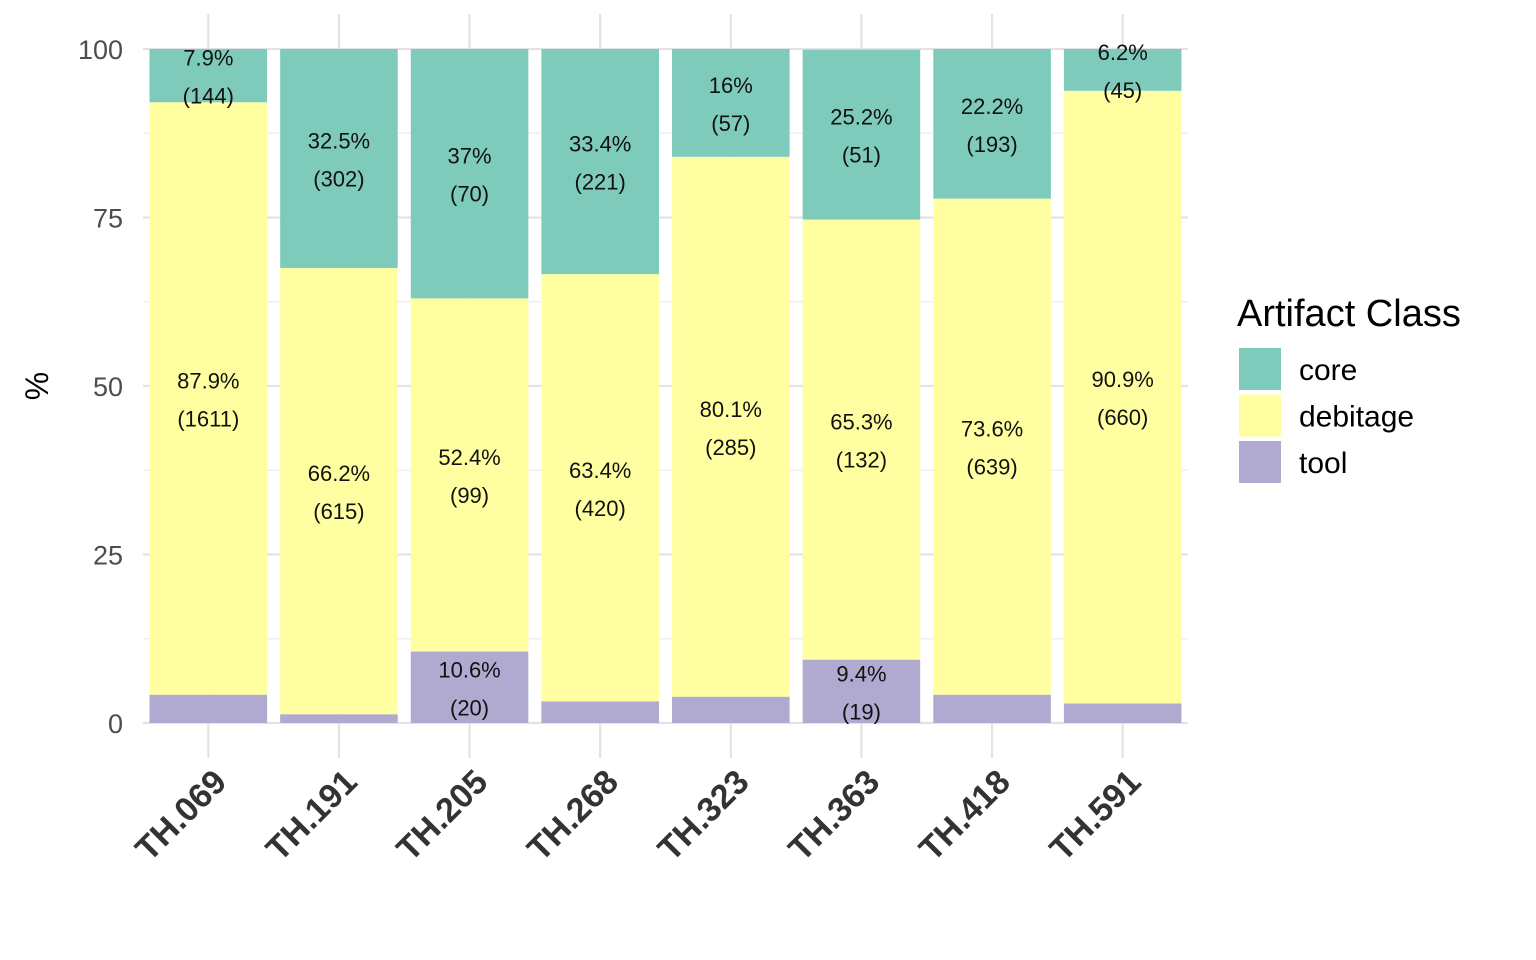 This screenshot has height=960, width=1536. Describe the element at coordinates (208, 96) in the screenshot. I see `bar-count-label: (144)` at that location.